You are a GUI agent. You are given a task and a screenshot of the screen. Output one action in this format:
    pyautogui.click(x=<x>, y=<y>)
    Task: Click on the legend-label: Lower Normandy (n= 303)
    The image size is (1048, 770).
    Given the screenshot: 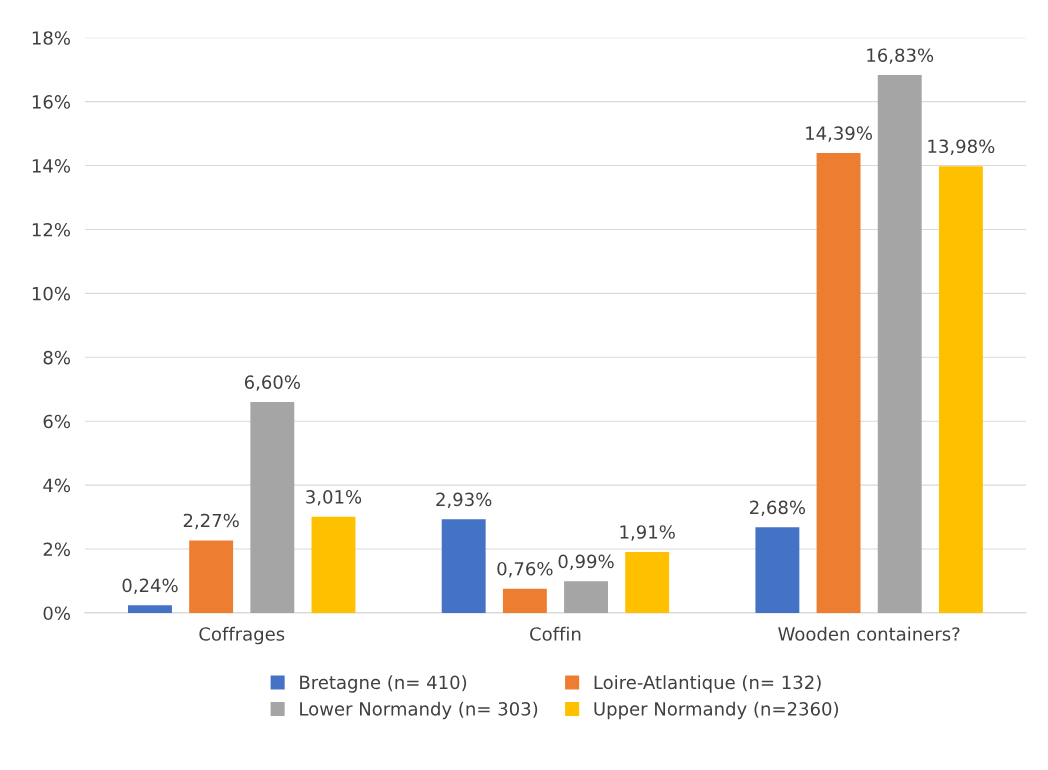 What is the action you would take?
    pyautogui.click(x=419, y=710)
    